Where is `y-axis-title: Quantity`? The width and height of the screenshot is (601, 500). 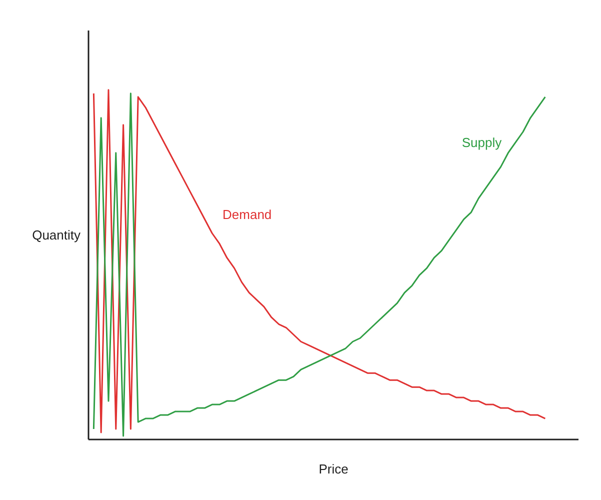 y-axis-title: Quantity is located at coordinates (56, 235).